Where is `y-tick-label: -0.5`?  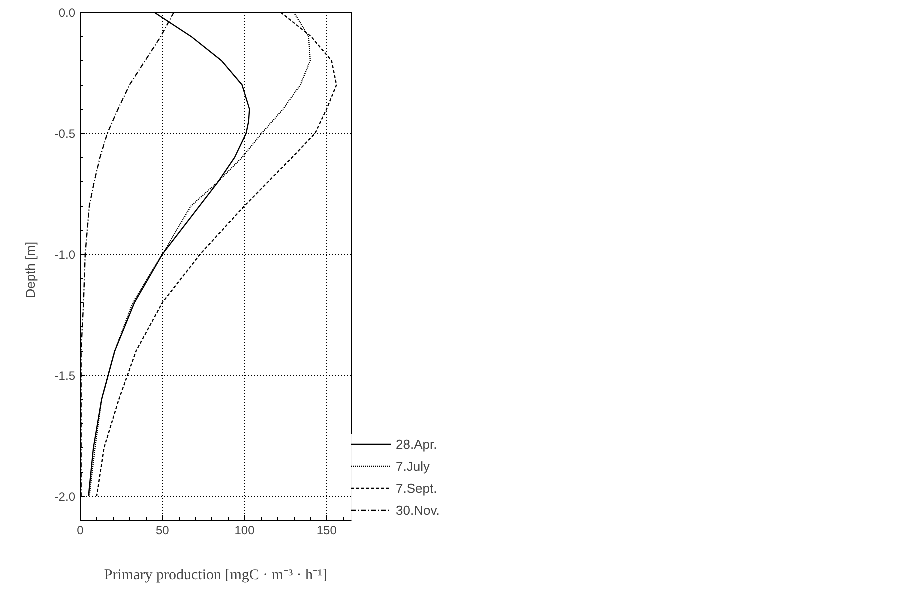 y-tick-label: -0.5 is located at coordinates (65, 133).